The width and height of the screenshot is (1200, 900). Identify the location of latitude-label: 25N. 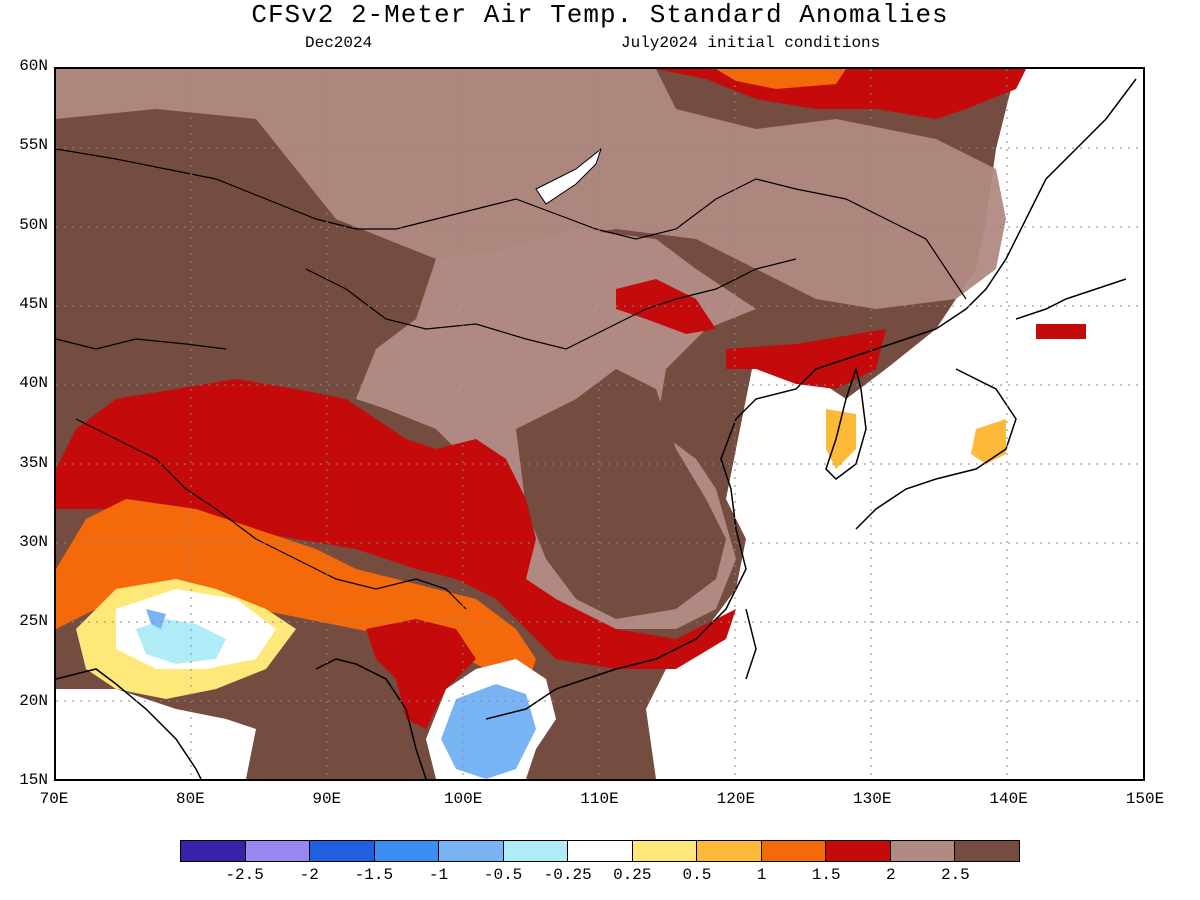
(33, 621).